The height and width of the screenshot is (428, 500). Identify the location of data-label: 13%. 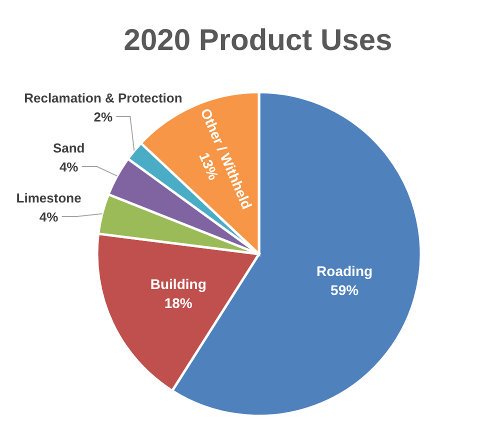
(209, 166).